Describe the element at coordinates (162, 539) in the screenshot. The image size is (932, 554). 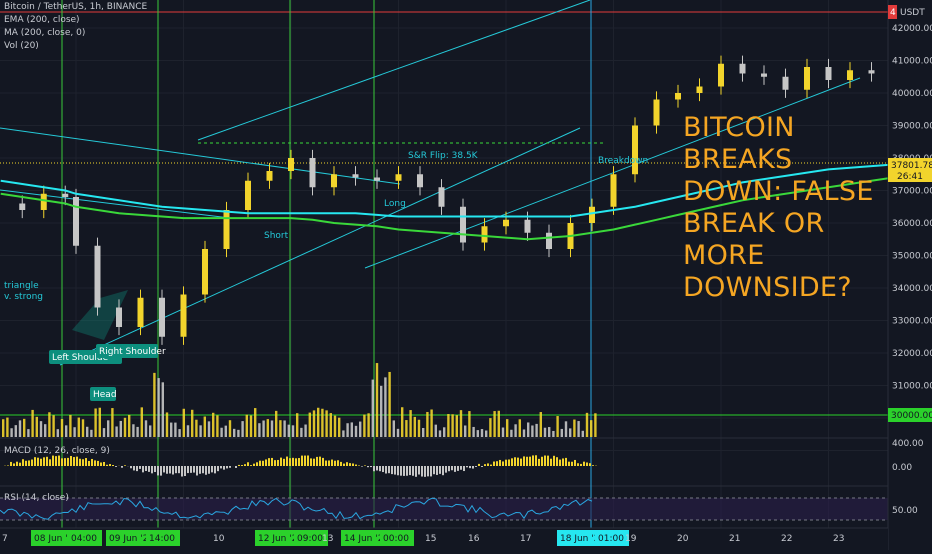
I see `time-label: 14:00` at that location.